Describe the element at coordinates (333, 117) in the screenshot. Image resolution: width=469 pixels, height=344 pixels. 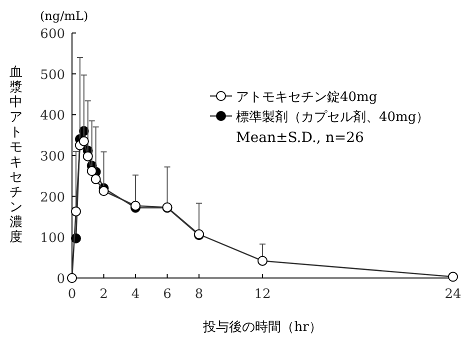
I see `legend-label: 標準製剤（カプセル剤、40mg）` at that location.